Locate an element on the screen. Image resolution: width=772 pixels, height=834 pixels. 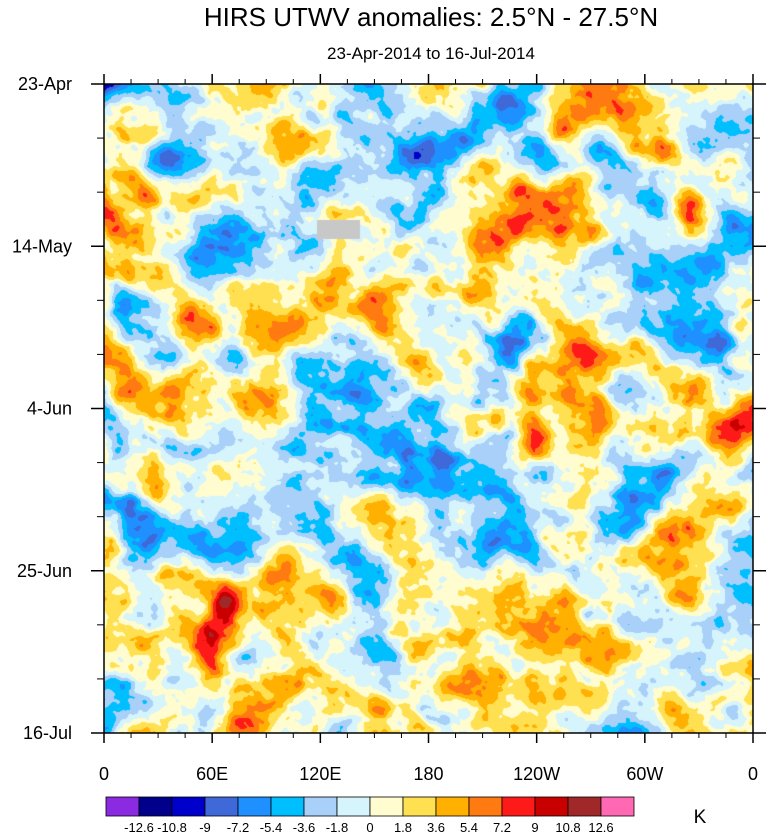
x-tick-label: 180 is located at coordinates (428, 774).